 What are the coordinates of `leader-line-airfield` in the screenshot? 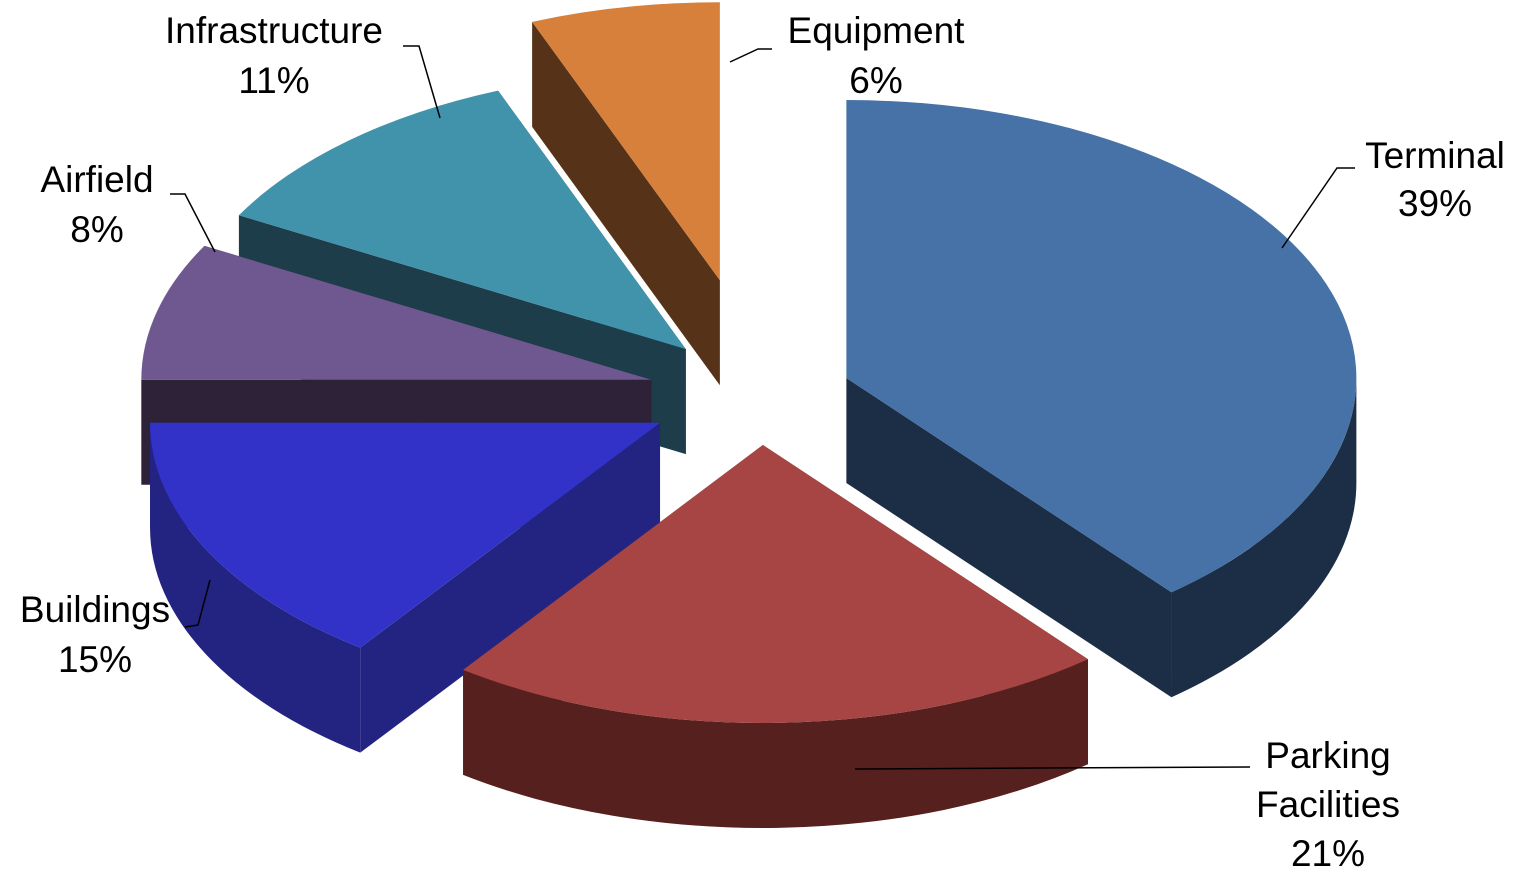 It's located at (193, 223).